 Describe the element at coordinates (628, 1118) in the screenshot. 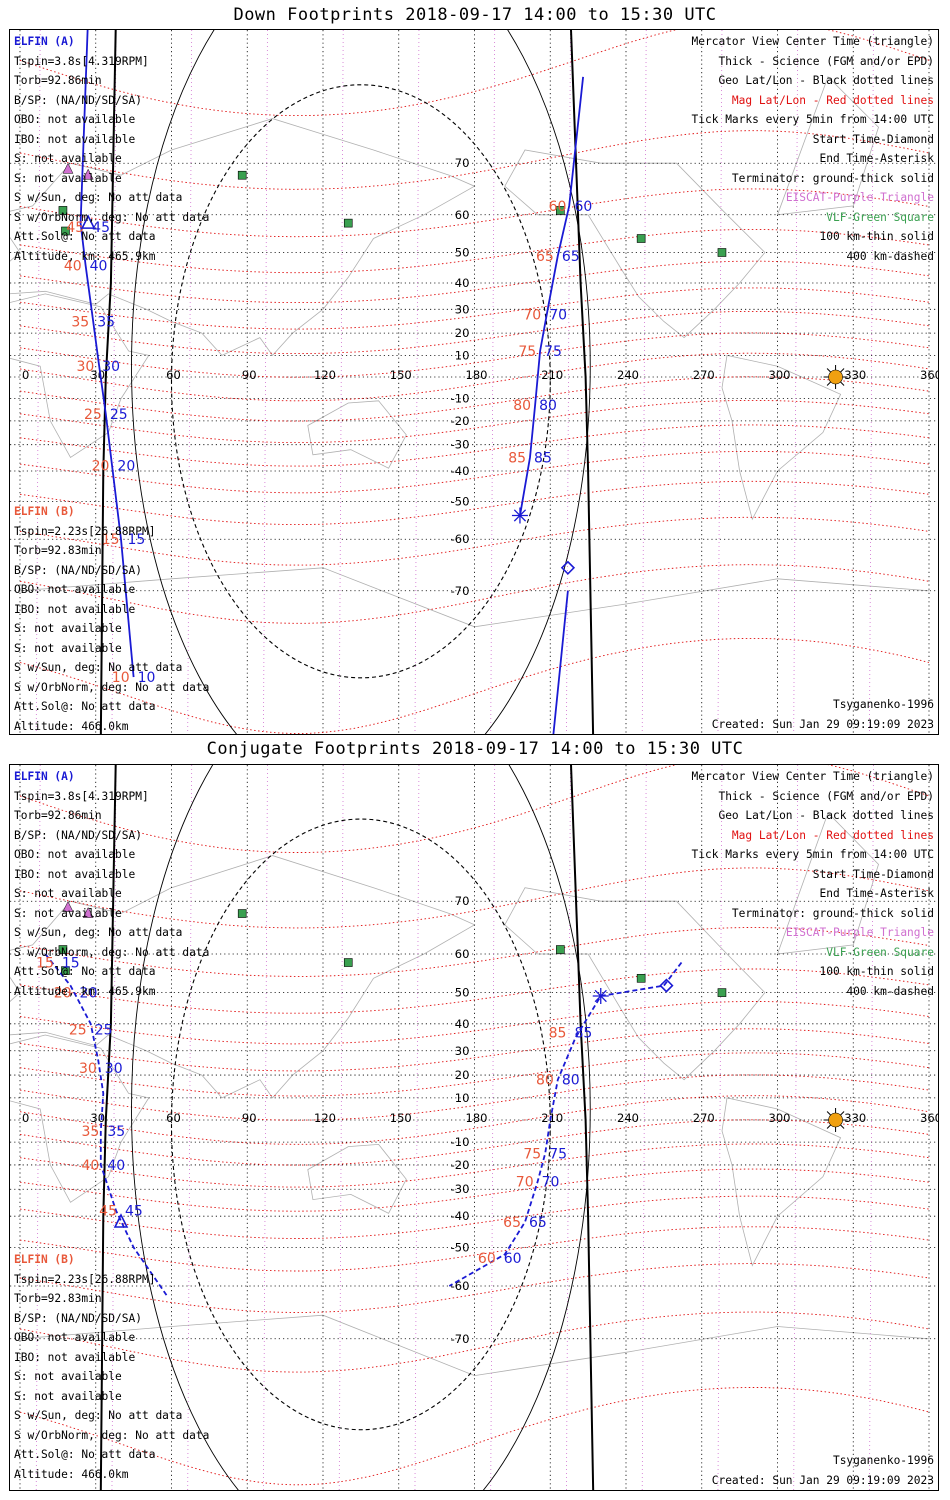

I see `lon-tick-label: 240` at that location.